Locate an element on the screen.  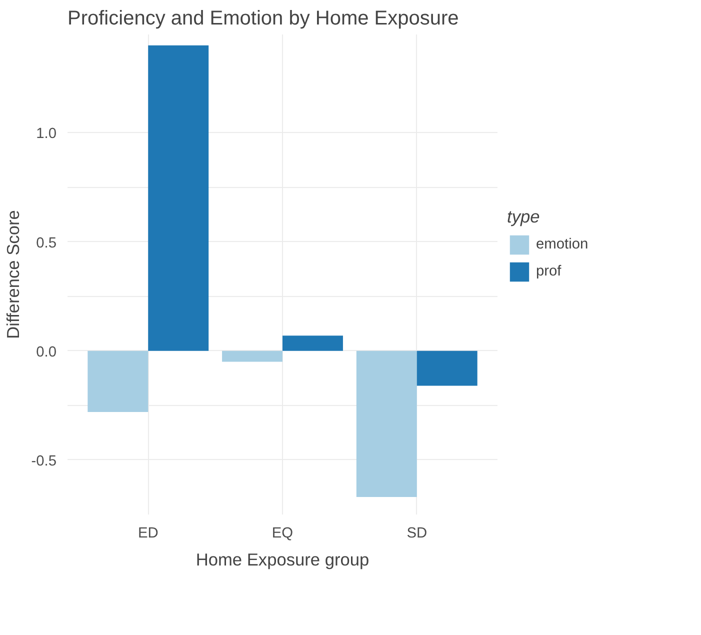
x-tick-label: ED is located at coordinates (148, 534).